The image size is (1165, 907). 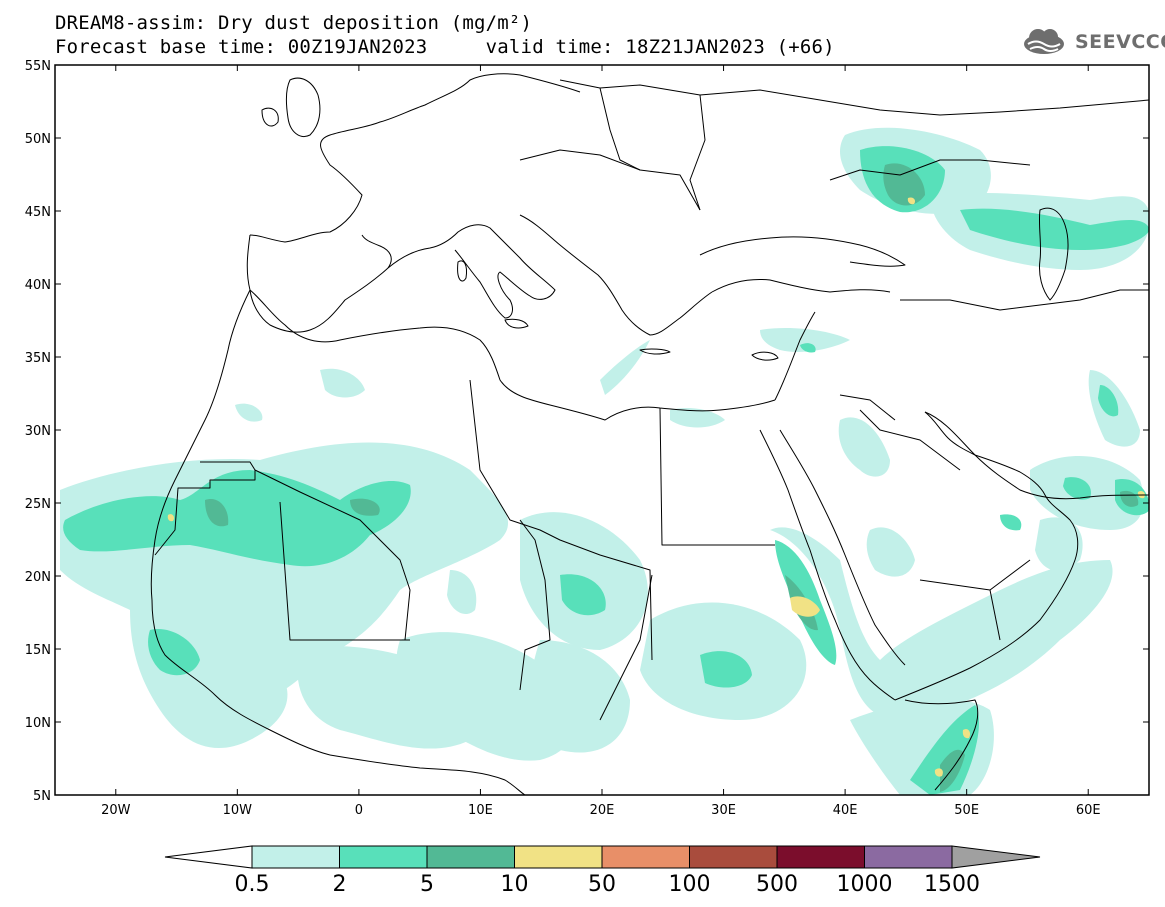 What do you see at coordinates (38, 358) in the screenshot?
I see `lat-tick-label: 35N` at bounding box center [38, 358].